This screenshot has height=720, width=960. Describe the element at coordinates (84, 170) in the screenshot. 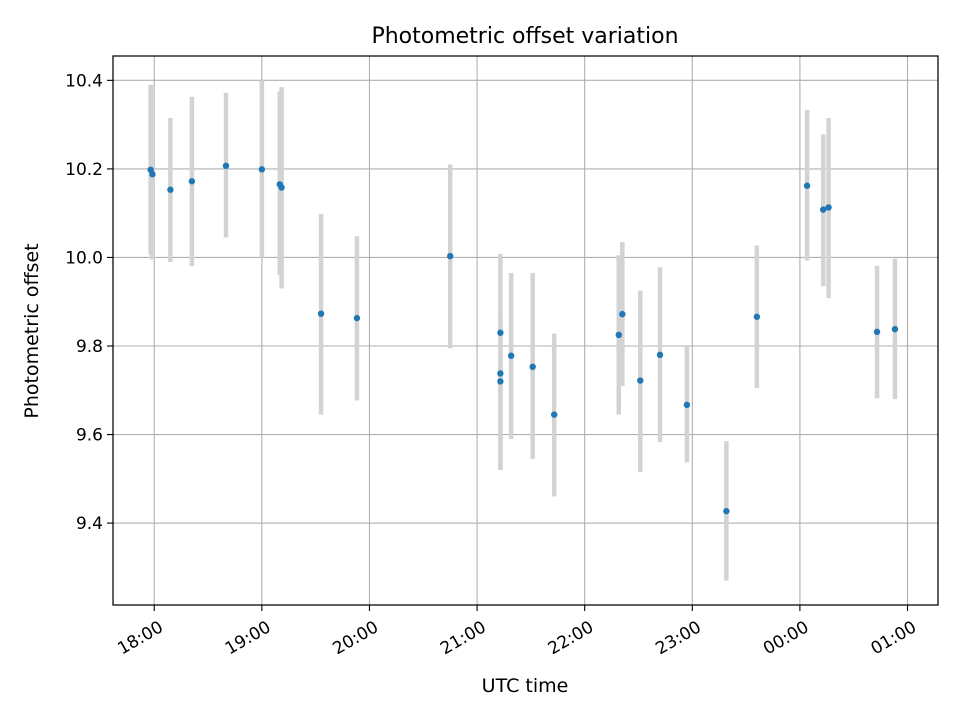

I see `y-tick-label: 10.2` at that location.